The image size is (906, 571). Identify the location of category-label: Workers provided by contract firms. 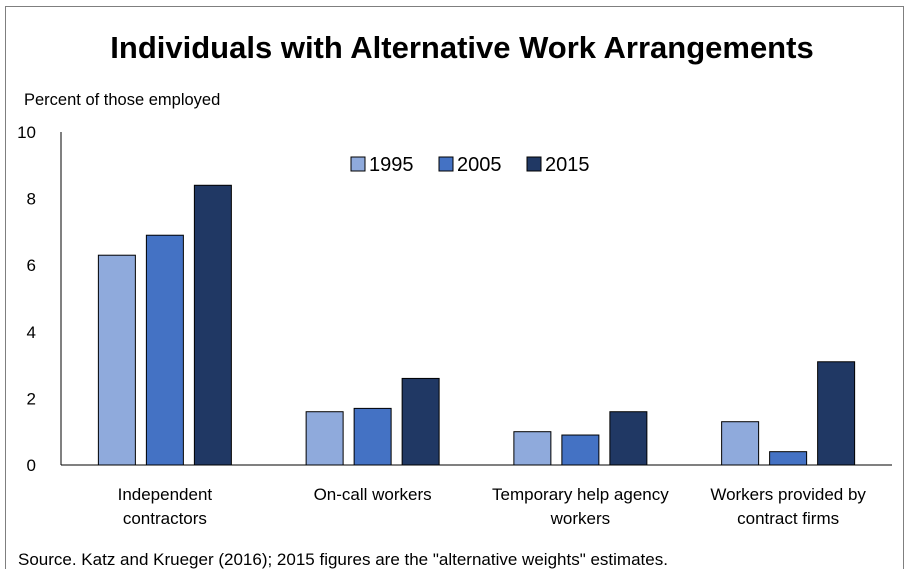
(788, 506).